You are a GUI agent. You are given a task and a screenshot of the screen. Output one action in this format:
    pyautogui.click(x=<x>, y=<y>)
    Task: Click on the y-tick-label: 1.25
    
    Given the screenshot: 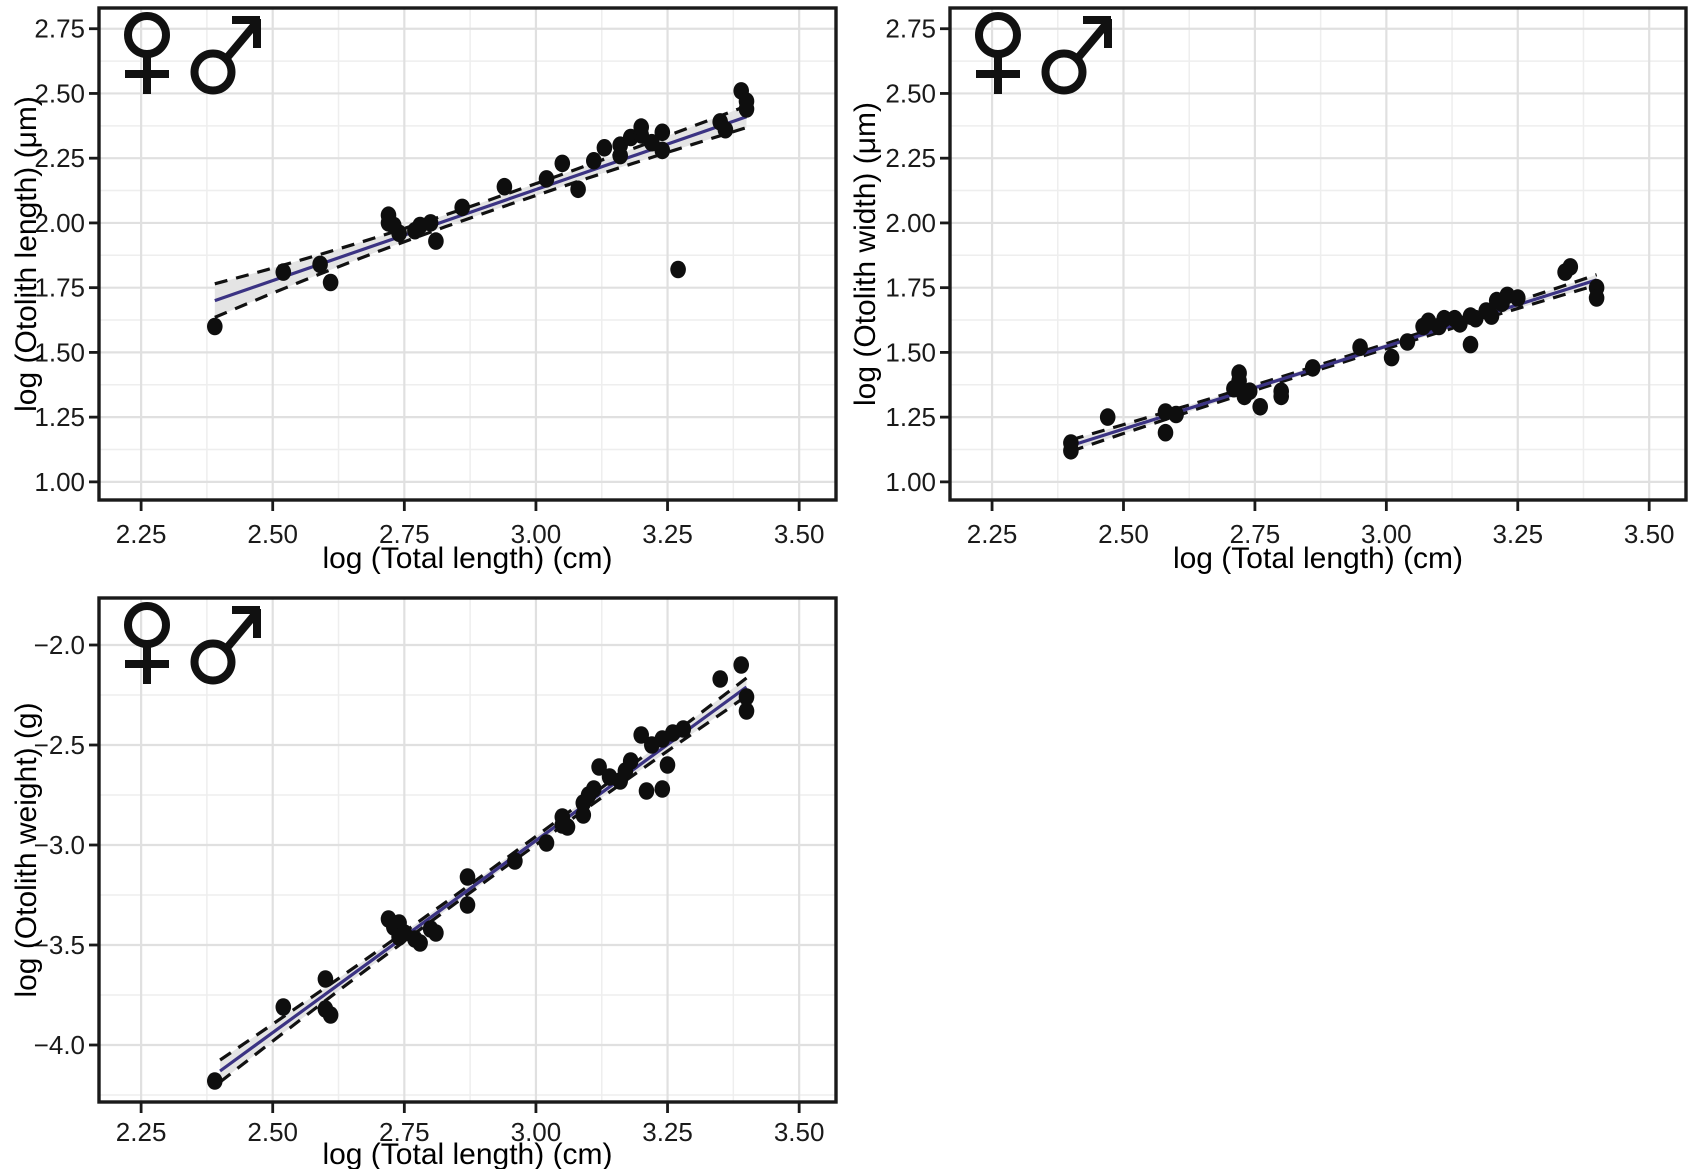 What is the action you would take?
    pyautogui.click(x=59, y=417)
    